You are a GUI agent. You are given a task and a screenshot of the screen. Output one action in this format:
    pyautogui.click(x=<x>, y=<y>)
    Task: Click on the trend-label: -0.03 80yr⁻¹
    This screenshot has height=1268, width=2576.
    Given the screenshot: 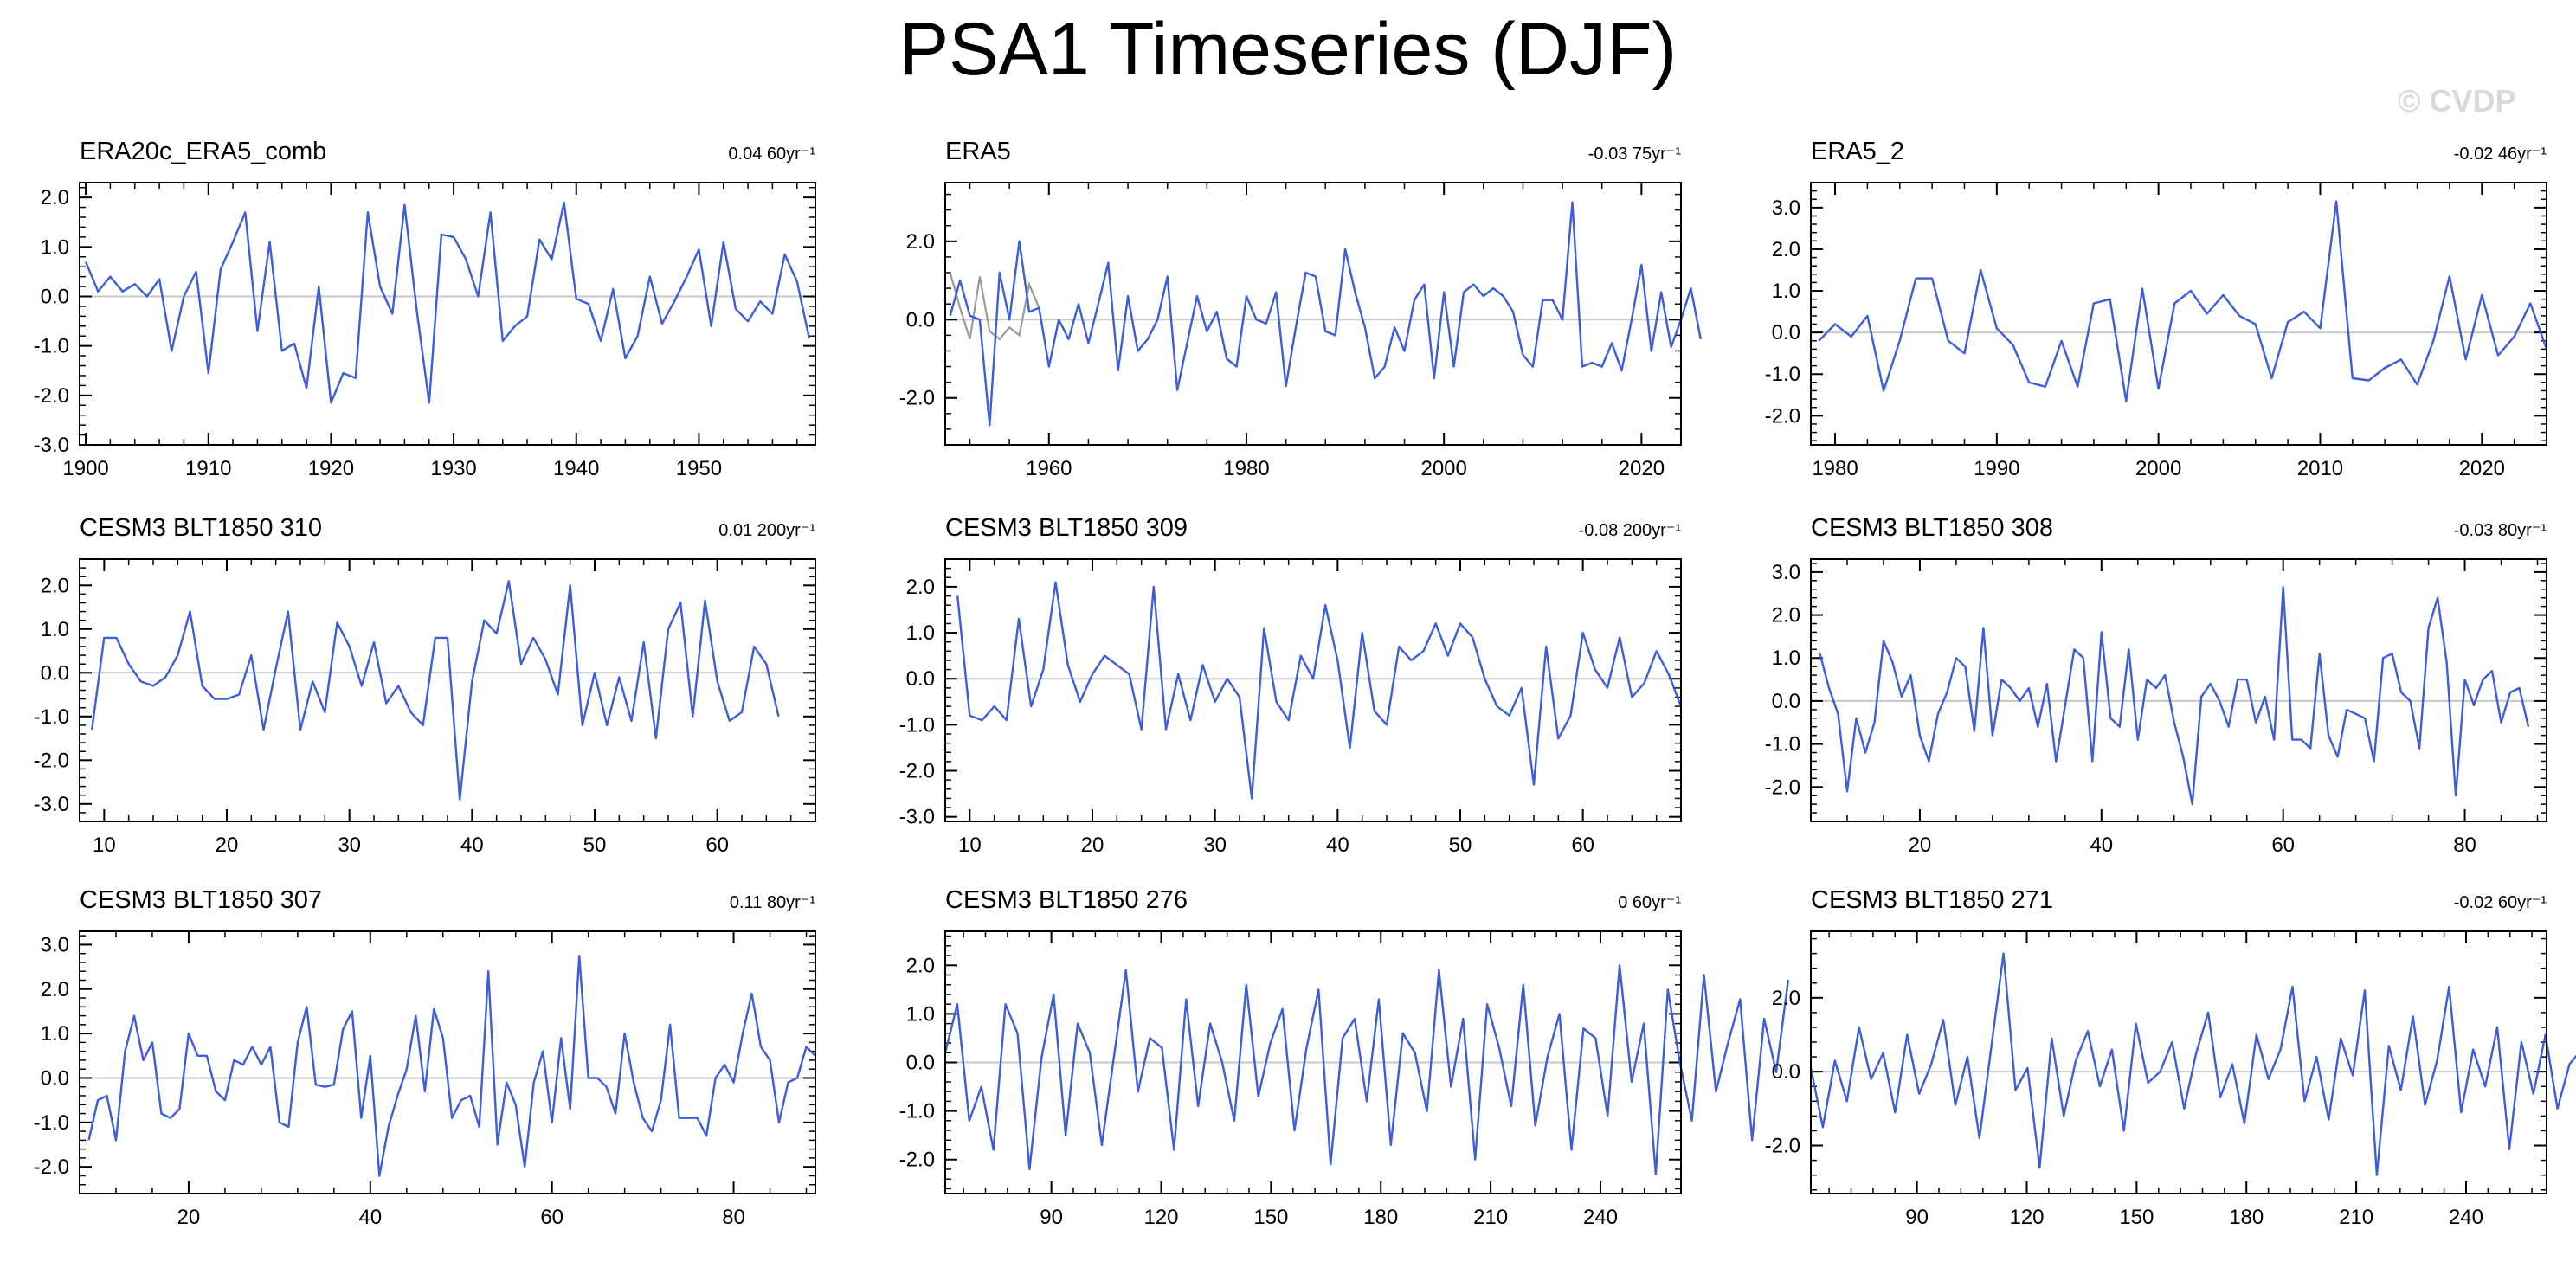 What is the action you would take?
    pyautogui.click(x=2500, y=530)
    